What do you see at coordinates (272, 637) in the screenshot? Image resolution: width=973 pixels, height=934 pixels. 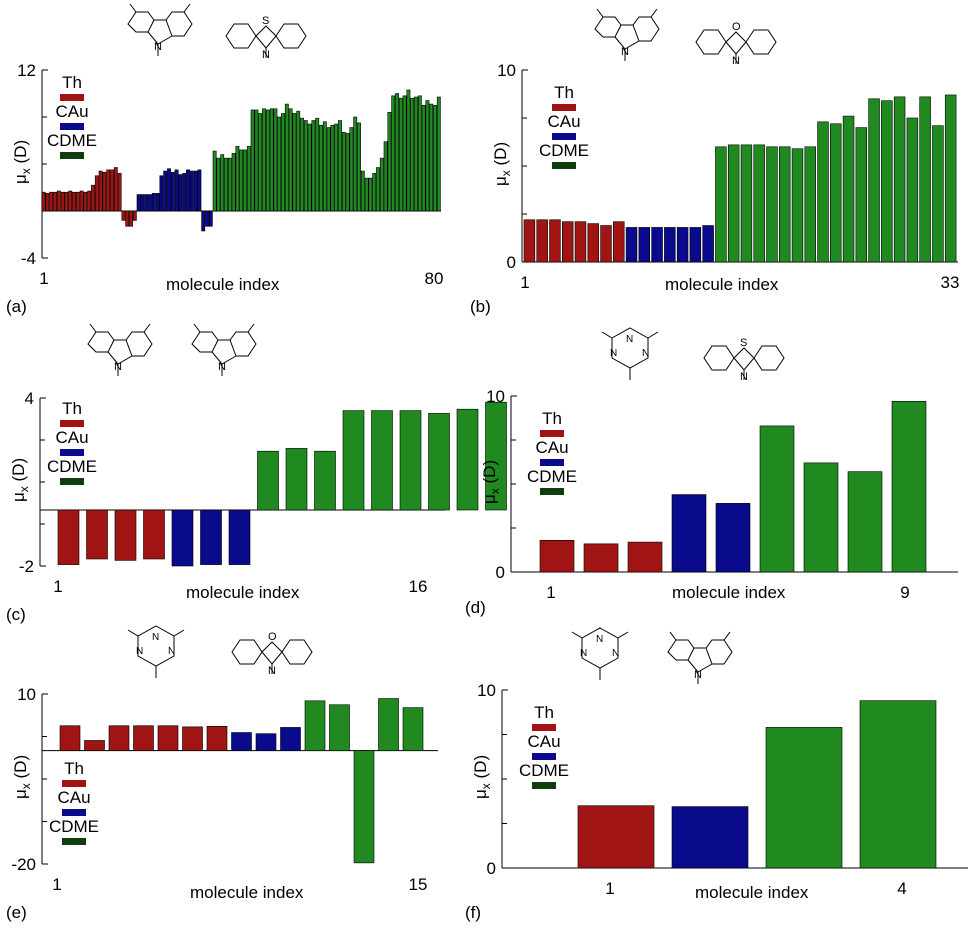 I see `atom-label: O` at bounding box center [272, 637].